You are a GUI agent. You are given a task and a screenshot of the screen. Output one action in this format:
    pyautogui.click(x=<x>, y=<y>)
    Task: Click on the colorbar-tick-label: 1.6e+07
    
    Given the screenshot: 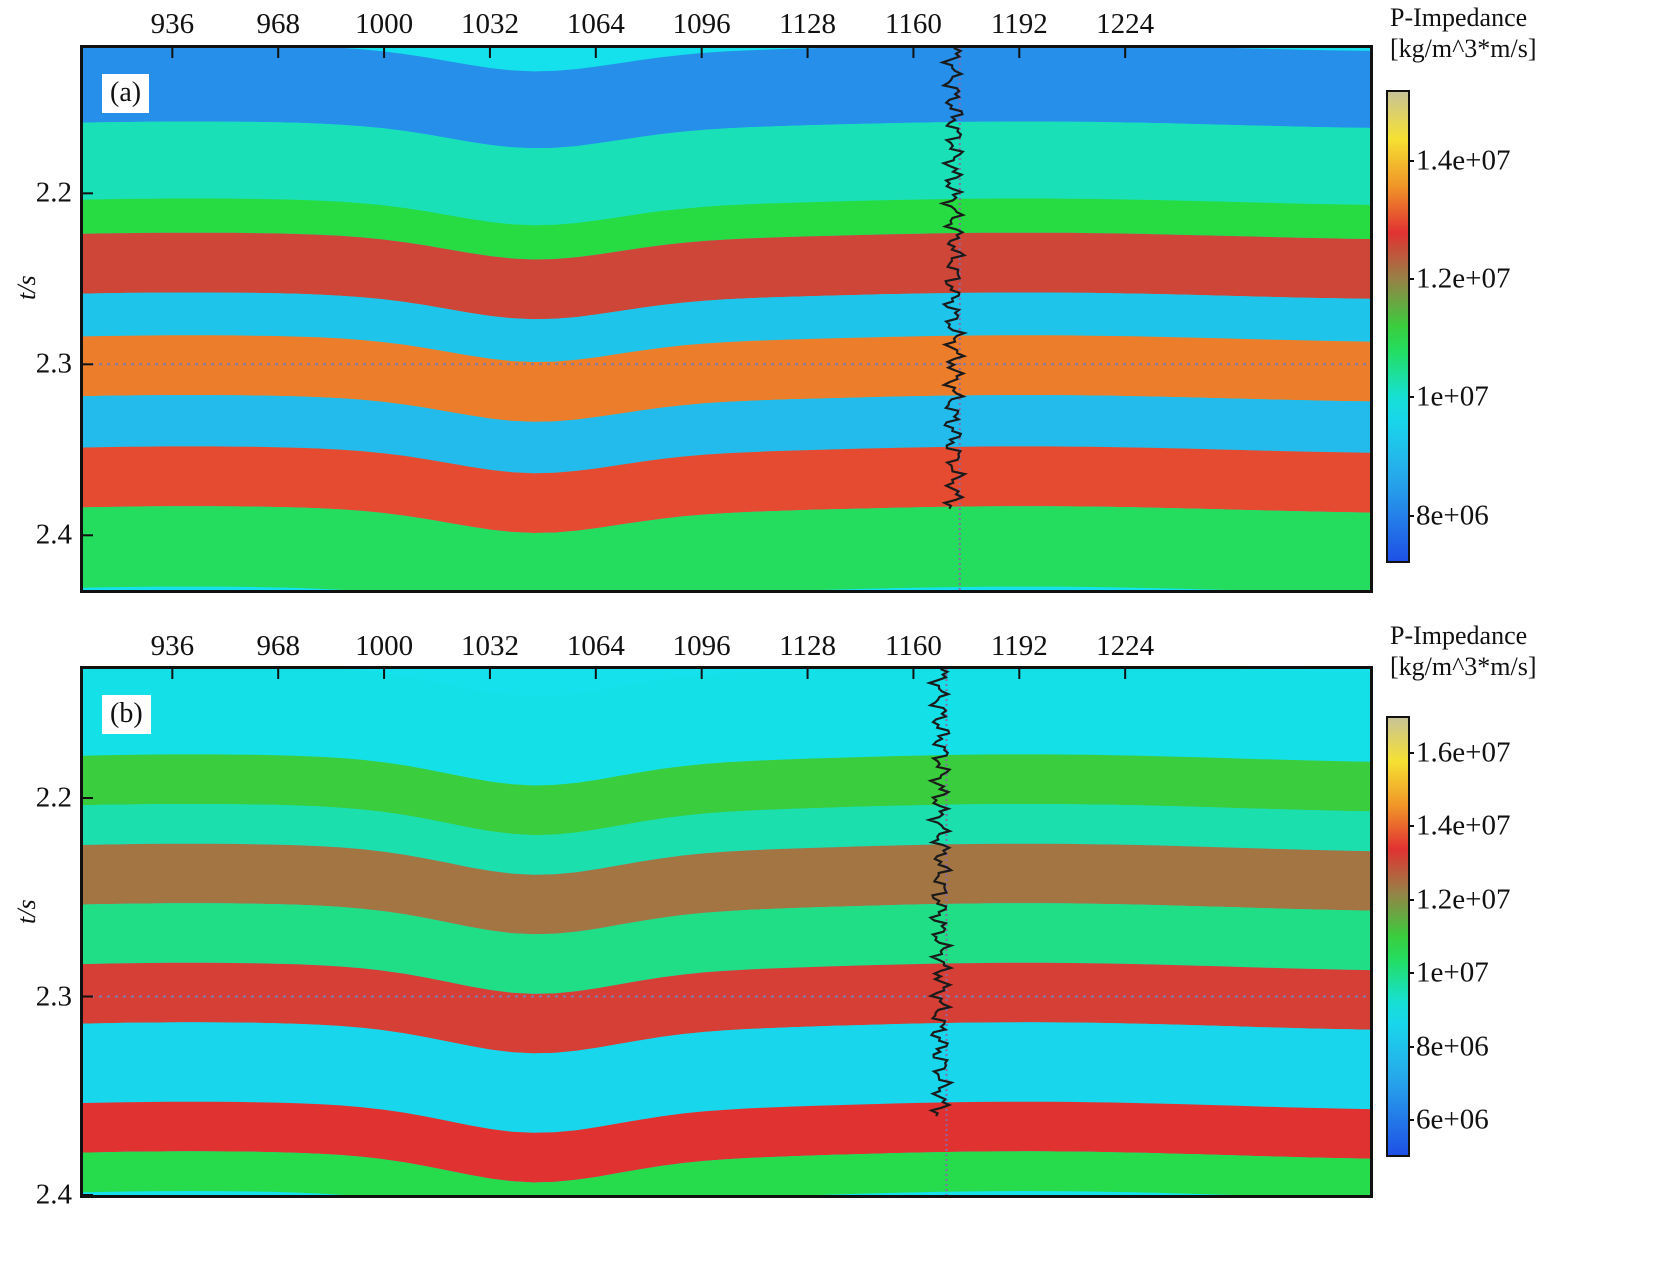 What is the action you would take?
    pyautogui.click(x=1463, y=752)
    